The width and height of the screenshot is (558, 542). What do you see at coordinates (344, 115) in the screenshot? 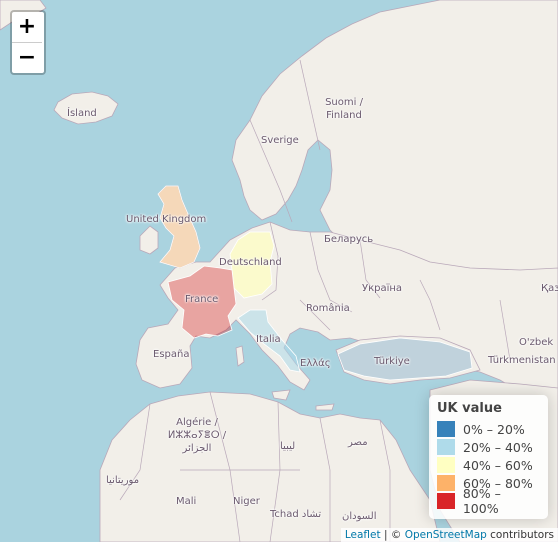
I see `label-suomi-line2: Finland` at bounding box center [344, 115].